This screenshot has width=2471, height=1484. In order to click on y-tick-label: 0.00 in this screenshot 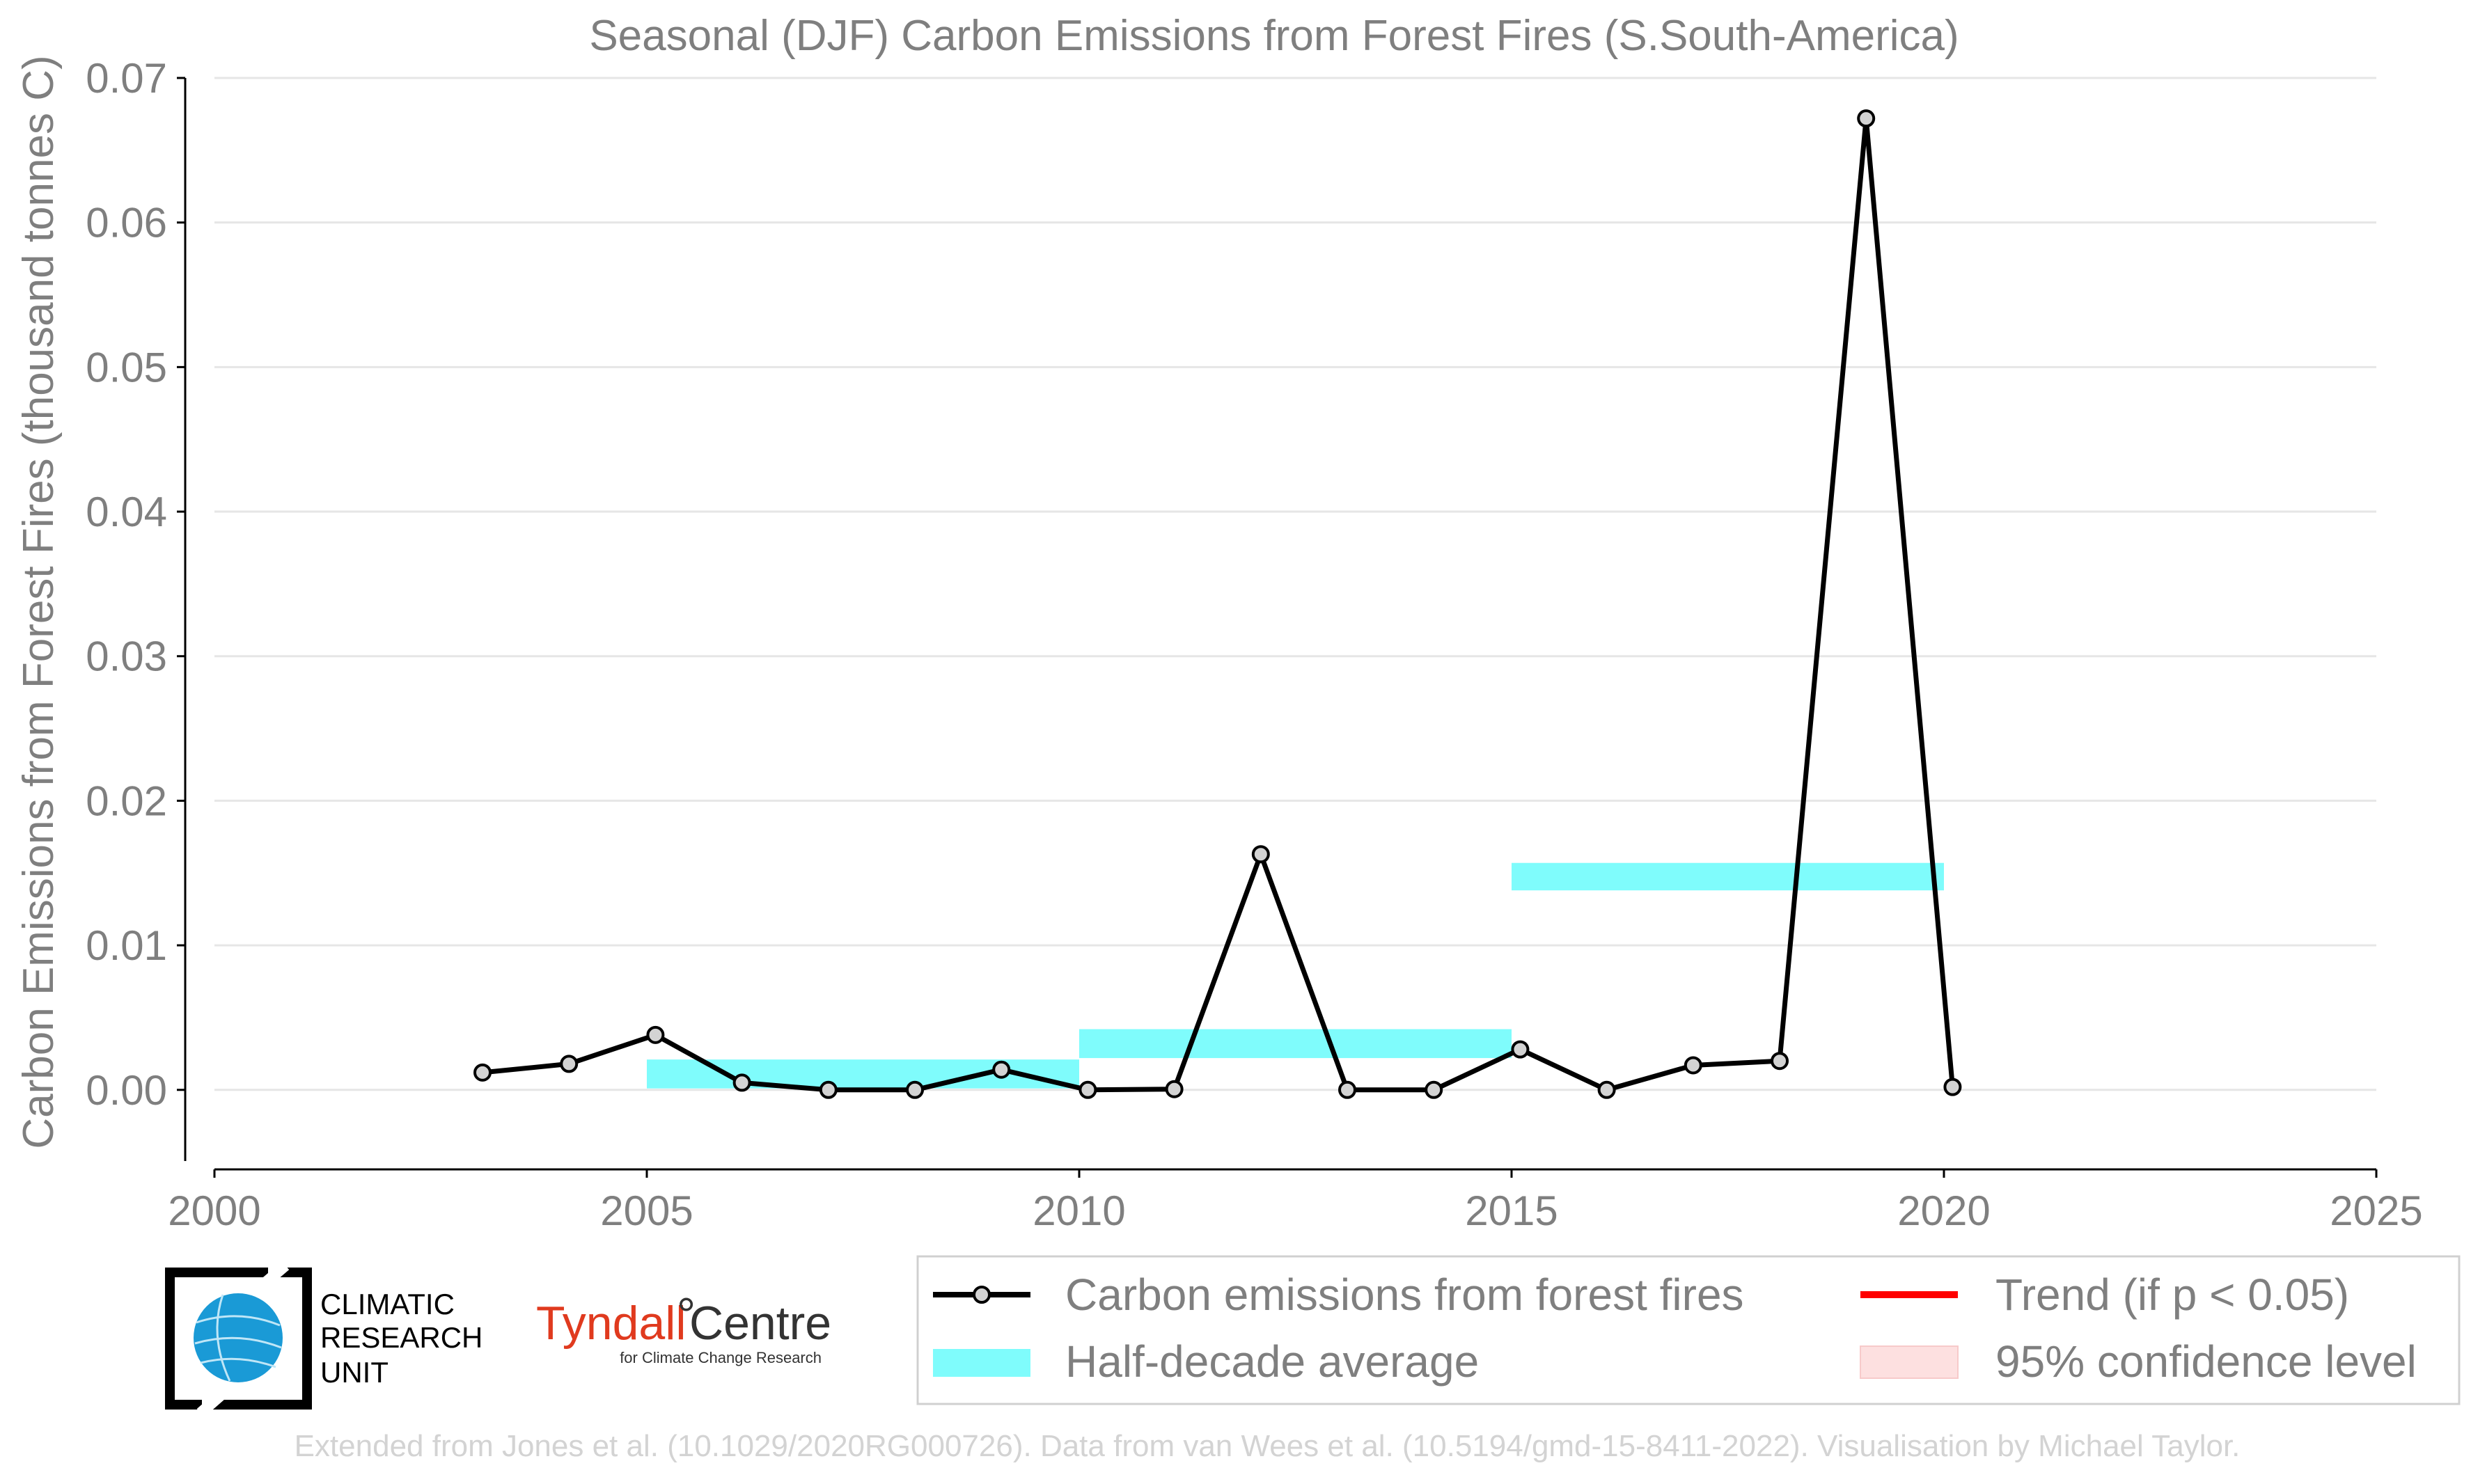, I will do `click(126, 1090)`.